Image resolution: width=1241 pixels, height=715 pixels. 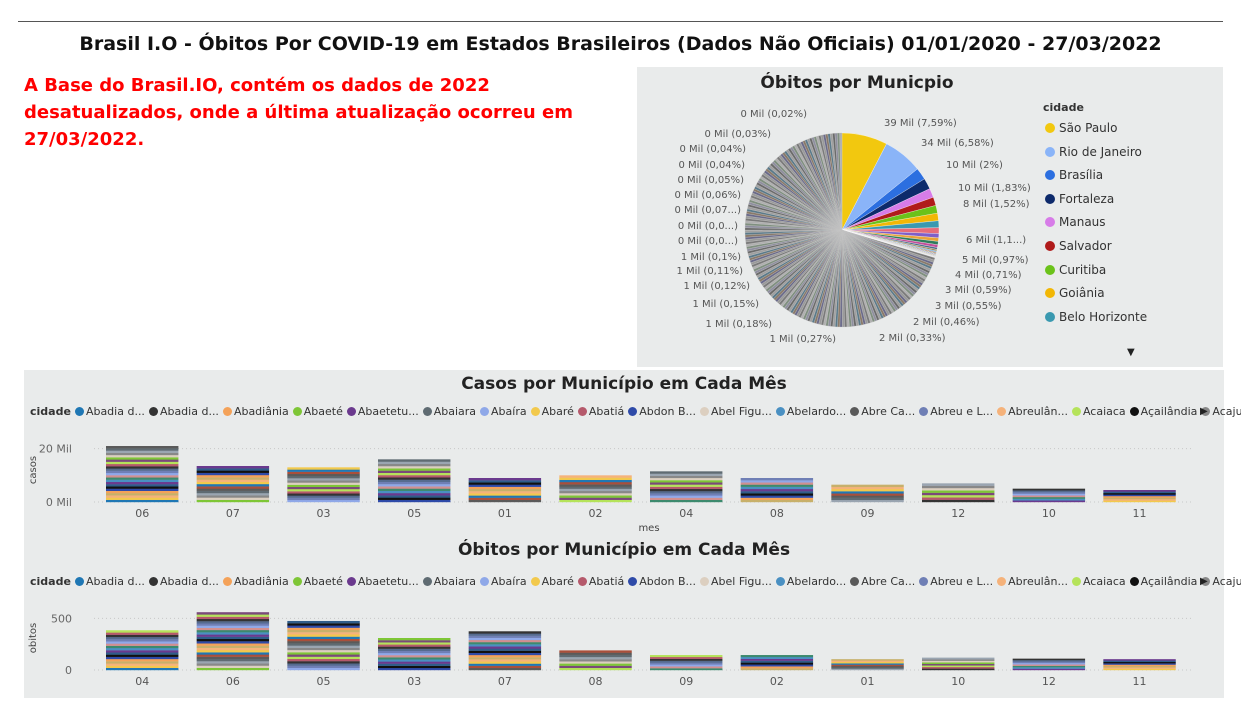 What do you see at coordinates (1204, 581) in the screenshot?
I see `caret-right-icon: ▶` at bounding box center [1204, 581].